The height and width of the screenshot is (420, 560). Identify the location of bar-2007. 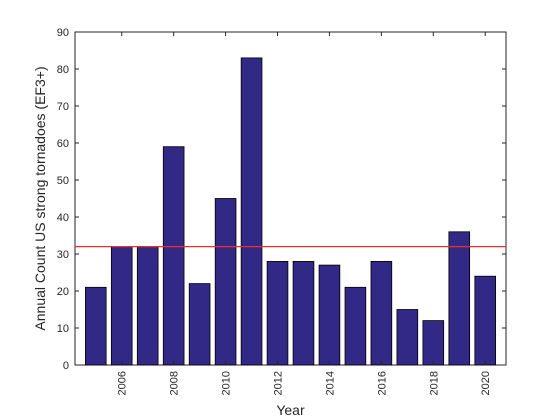
(147, 306).